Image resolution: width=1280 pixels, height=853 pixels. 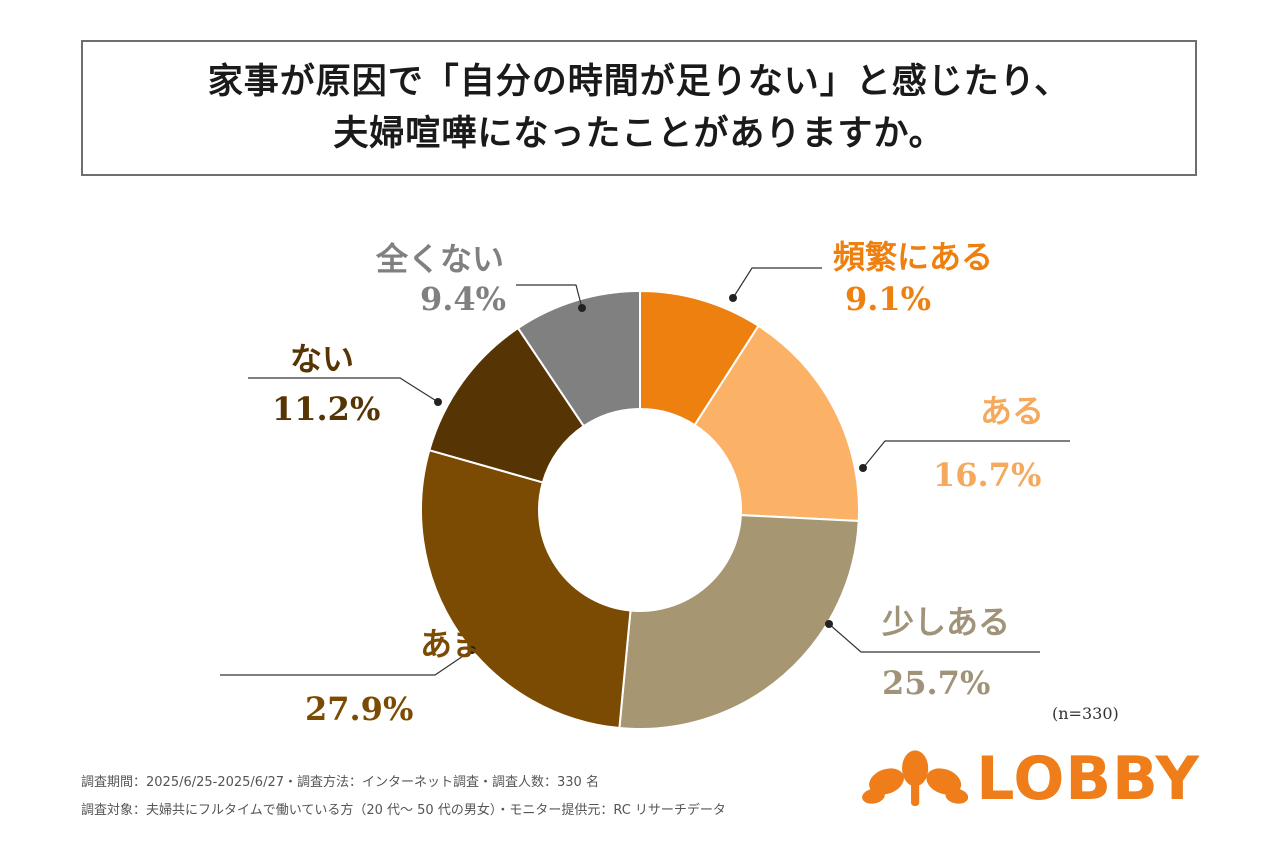 What do you see at coordinates (888, 299) in the screenshot?
I see `slice-percent-label: 9.1%` at bounding box center [888, 299].